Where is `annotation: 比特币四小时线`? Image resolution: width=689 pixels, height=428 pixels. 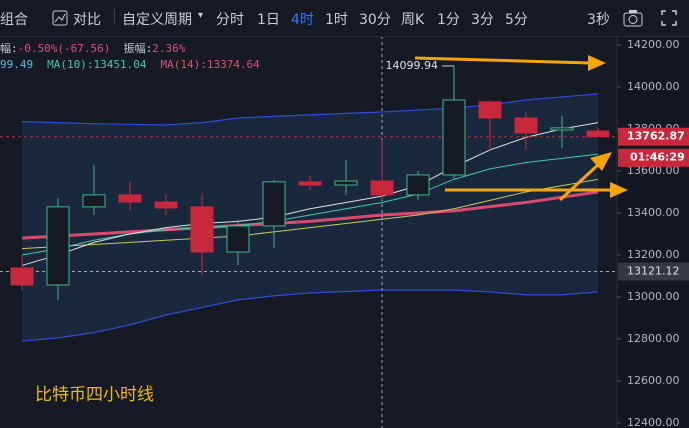
annotation: 比特币四小时线 is located at coordinates (94, 395).